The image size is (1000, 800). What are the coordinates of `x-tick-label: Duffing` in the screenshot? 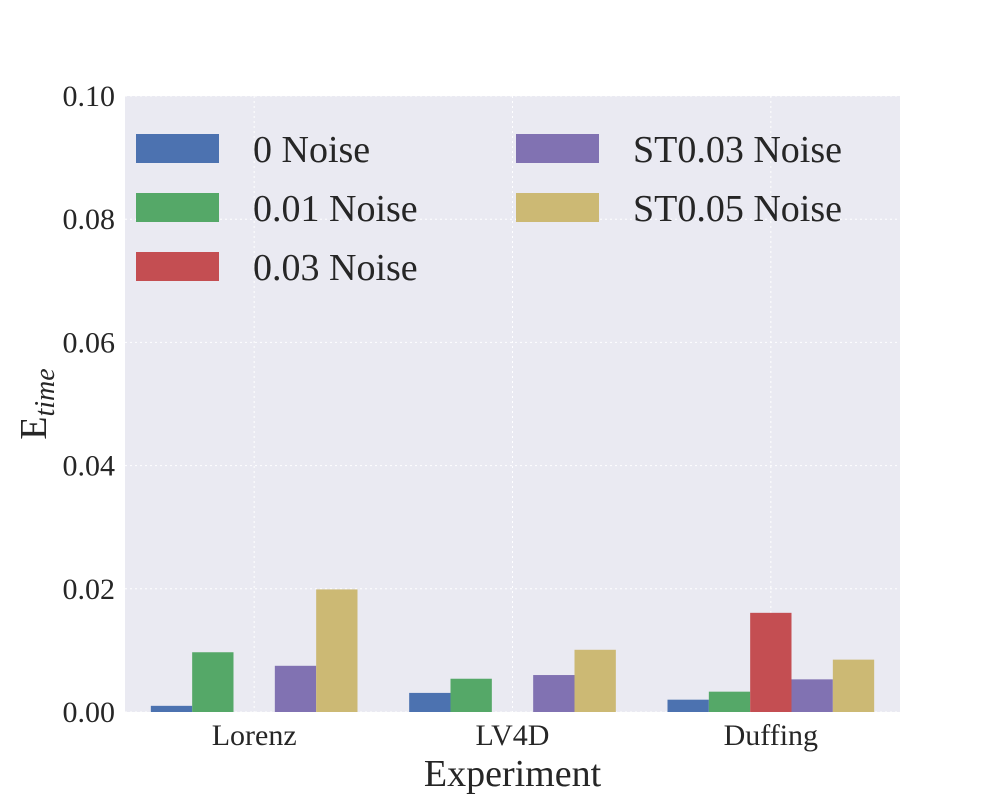 It's located at (771, 735).